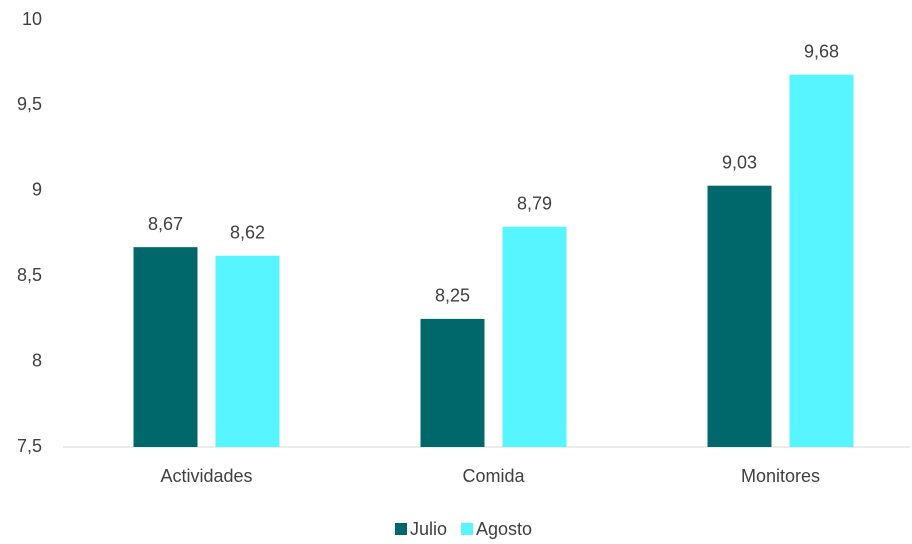  What do you see at coordinates (739, 162) in the screenshot?
I see `data-label: 9,03` at bounding box center [739, 162].